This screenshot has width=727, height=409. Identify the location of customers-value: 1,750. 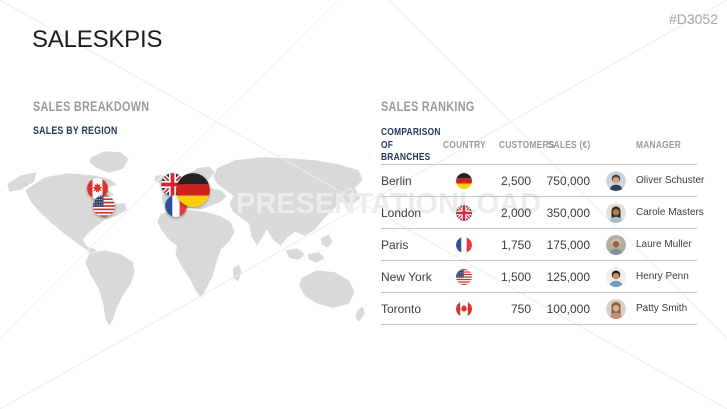
(515, 244).